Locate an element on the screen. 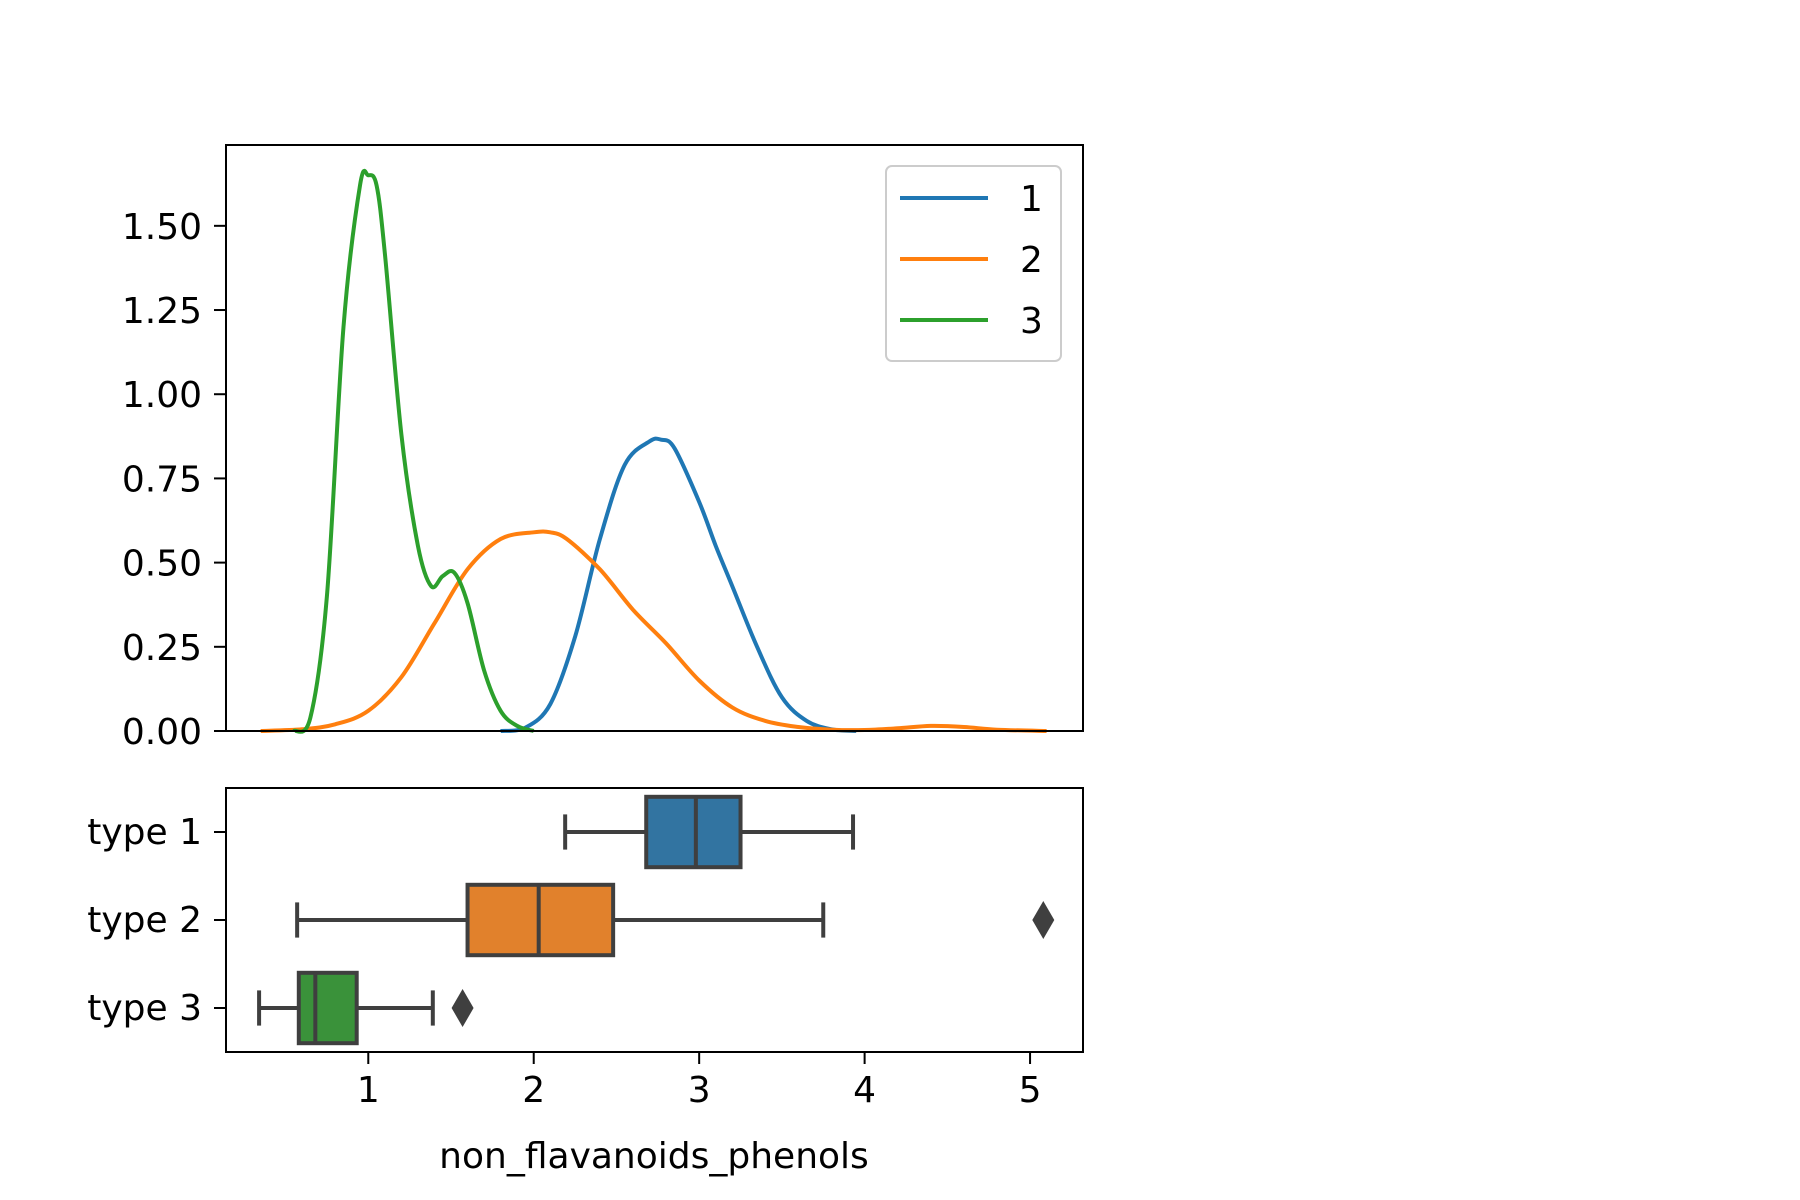  kde-y-axis: 0.00 0.25 0.50 0.75 1.00 1.25 1.50 is located at coordinates (174, 480).